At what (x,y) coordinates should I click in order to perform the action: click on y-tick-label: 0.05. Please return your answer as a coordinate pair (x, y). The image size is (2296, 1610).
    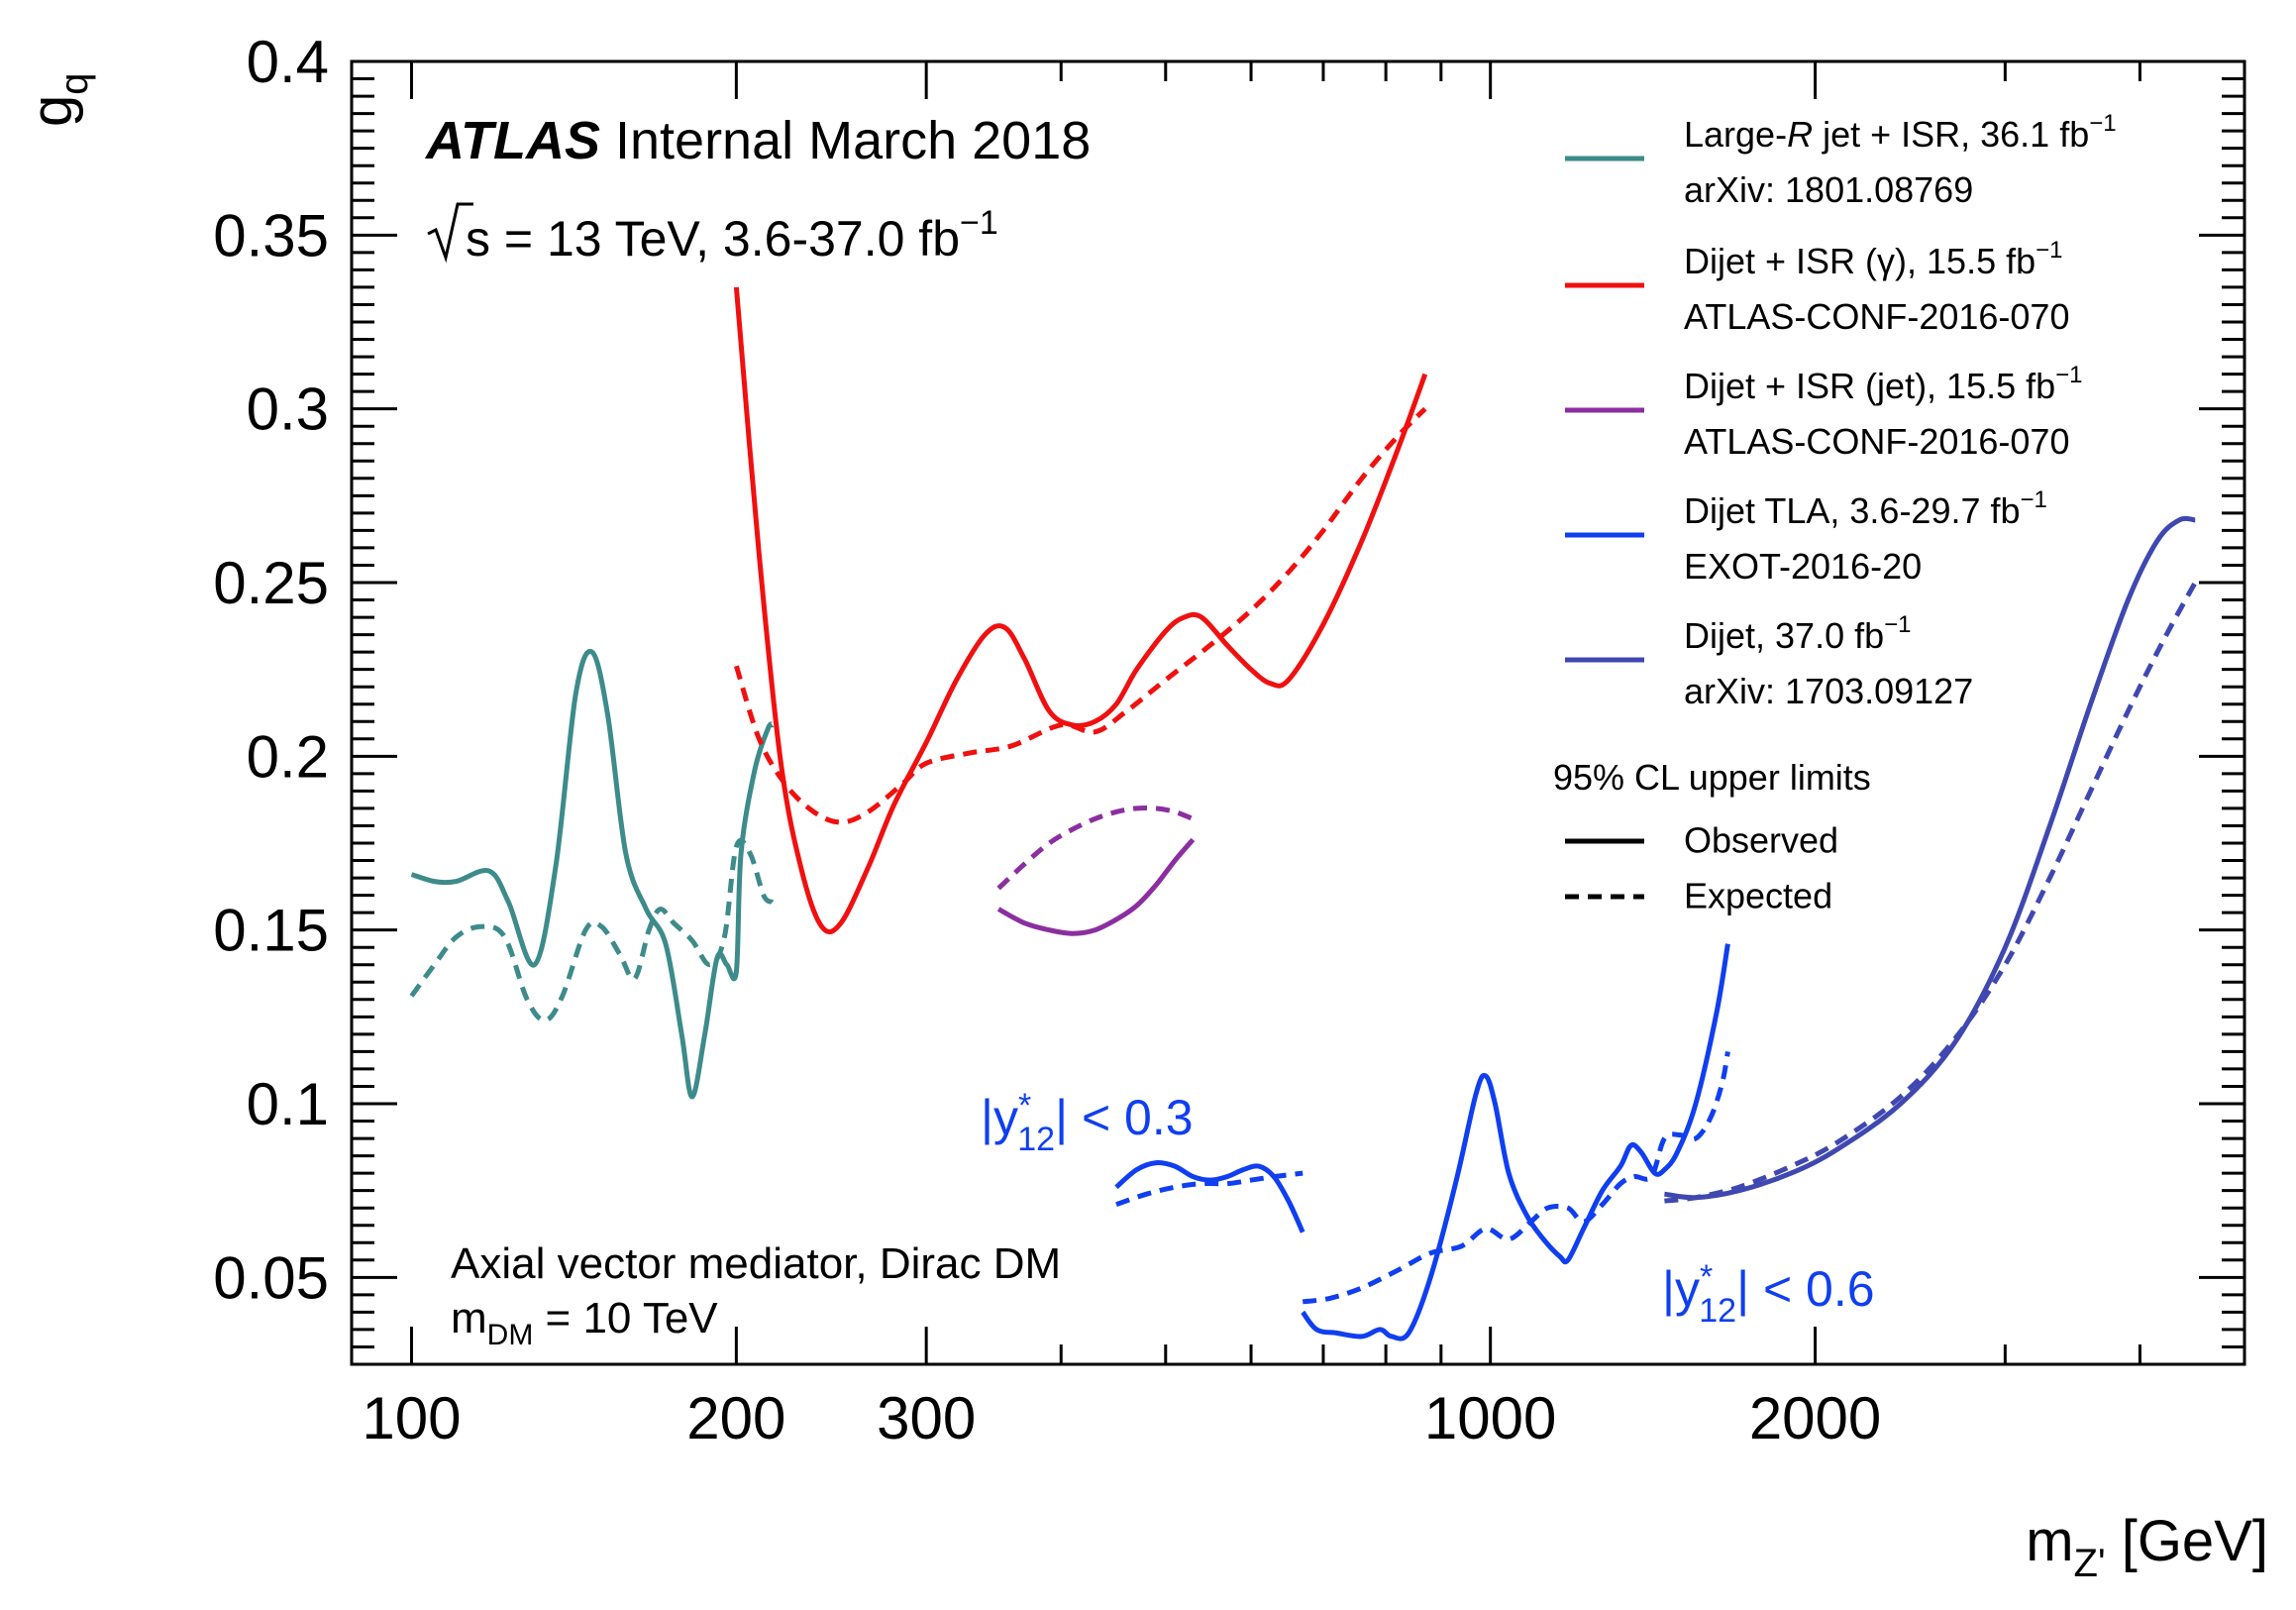
    Looking at the image, I should click on (271, 1277).